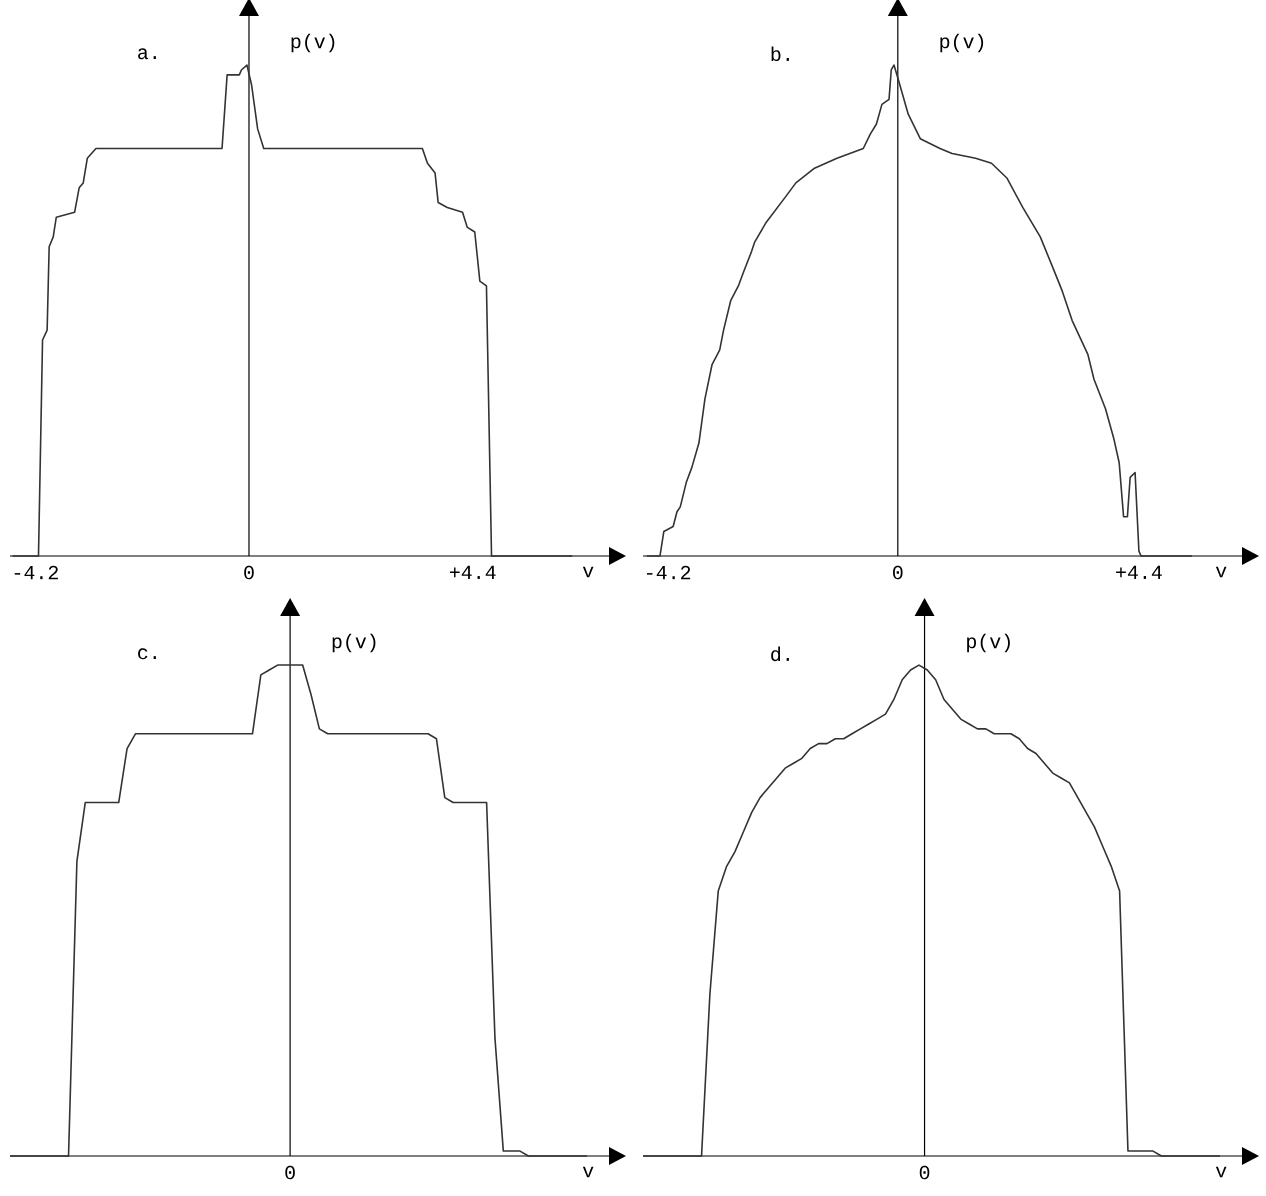  What do you see at coordinates (147, 54) in the screenshot?
I see `chart-title: a.` at bounding box center [147, 54].